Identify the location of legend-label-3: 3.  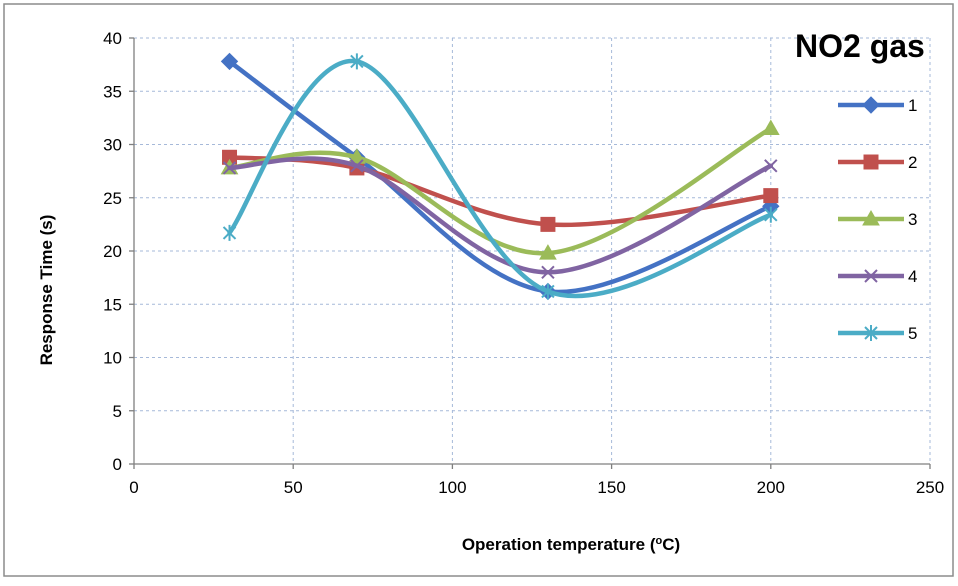
(912, 219).